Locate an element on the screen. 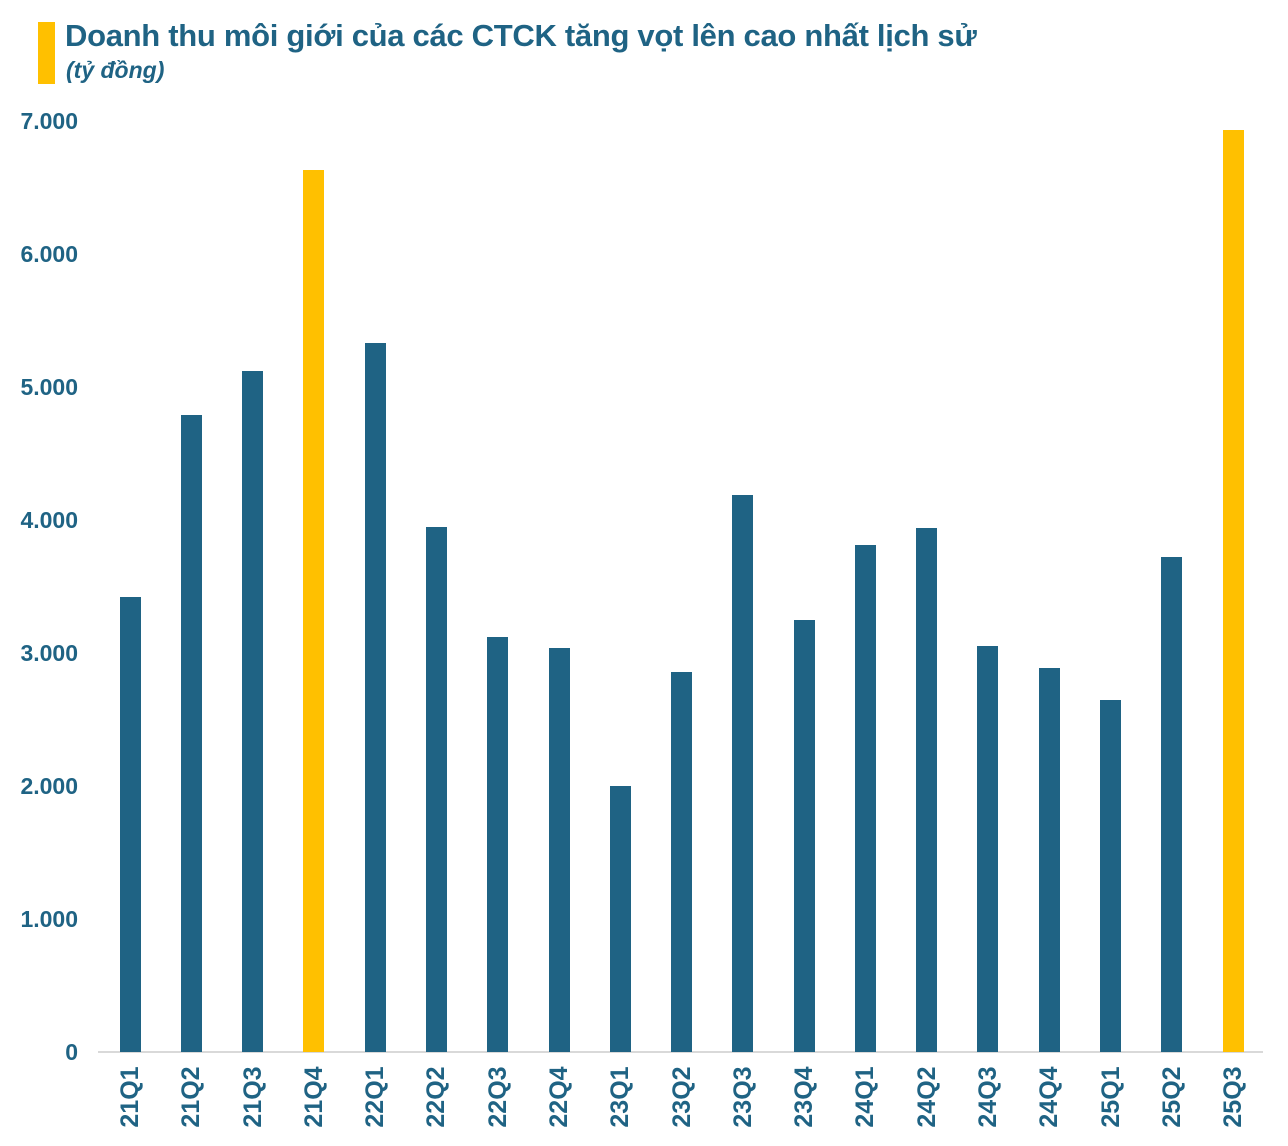 This screenshot has height=1146, width=1288. x-label-21Q4: 21Q4 is located at coordinates (313, 1097).